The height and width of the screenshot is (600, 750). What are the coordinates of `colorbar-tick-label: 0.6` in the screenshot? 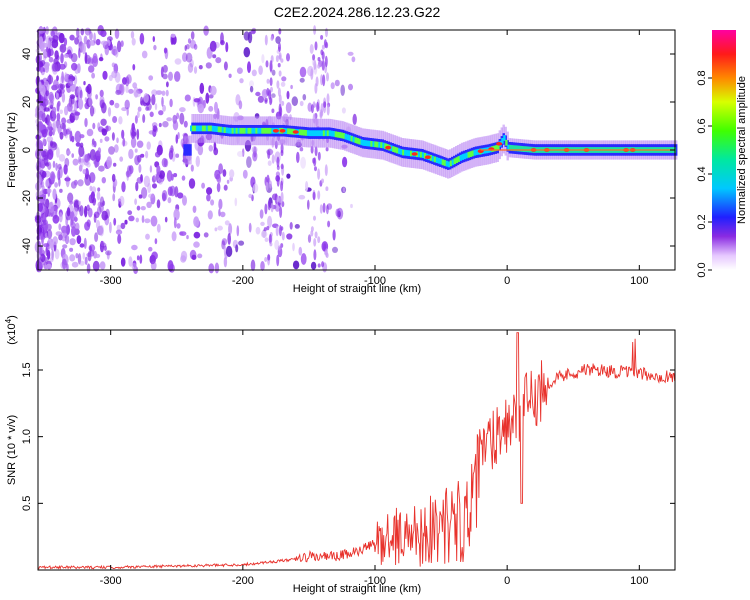 It's located at (702, 125).